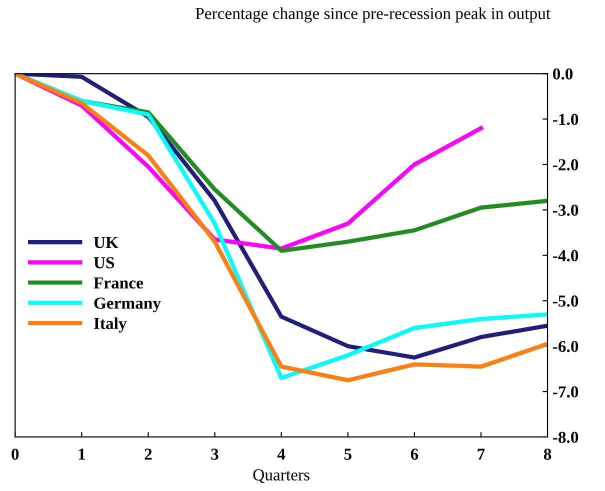  Describe the element at coordinates (110, 324) in the screenshot. I see `legend-label: Italy` at that location.